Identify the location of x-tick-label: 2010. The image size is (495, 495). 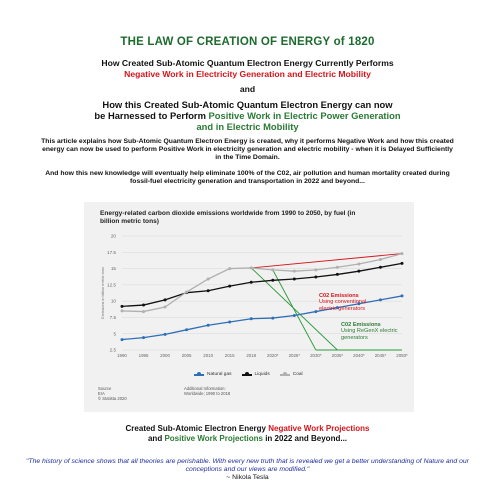
(208, 355).